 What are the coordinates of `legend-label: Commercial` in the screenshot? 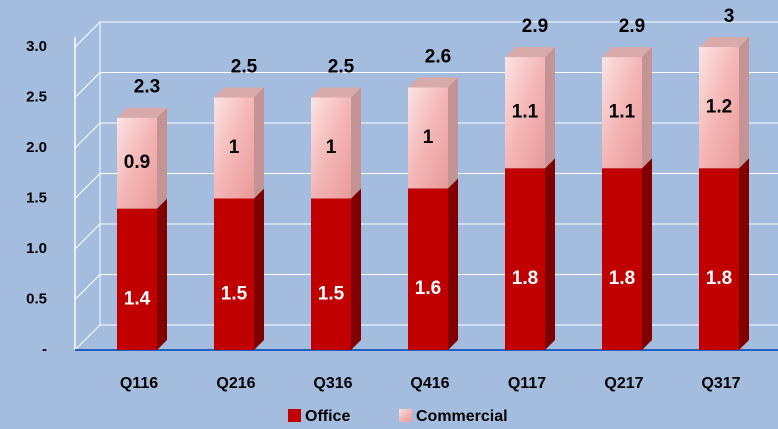 It's located at (462, 416).